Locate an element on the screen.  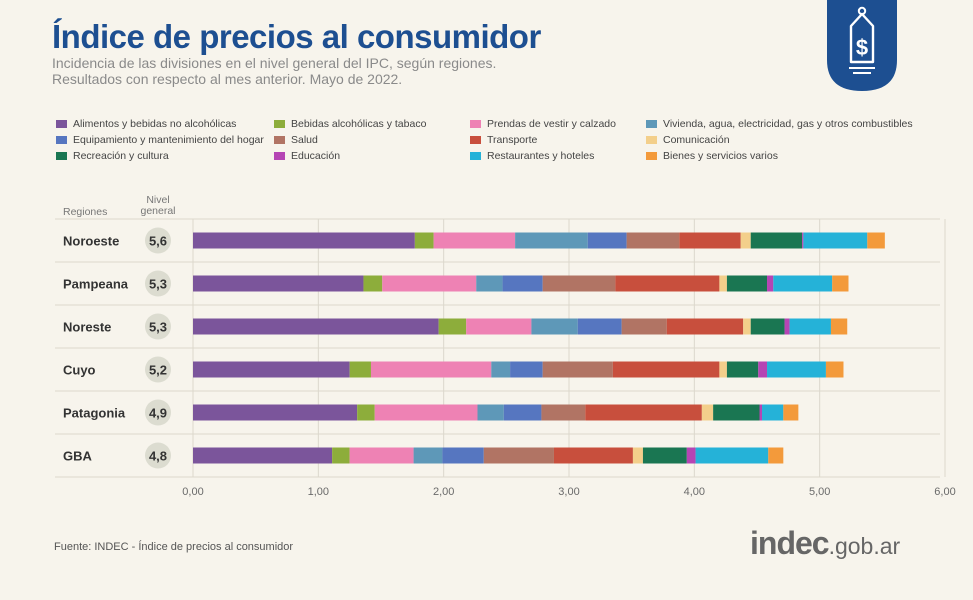
nivel-general-value: 5,2 is located at coordinates (158, 370).